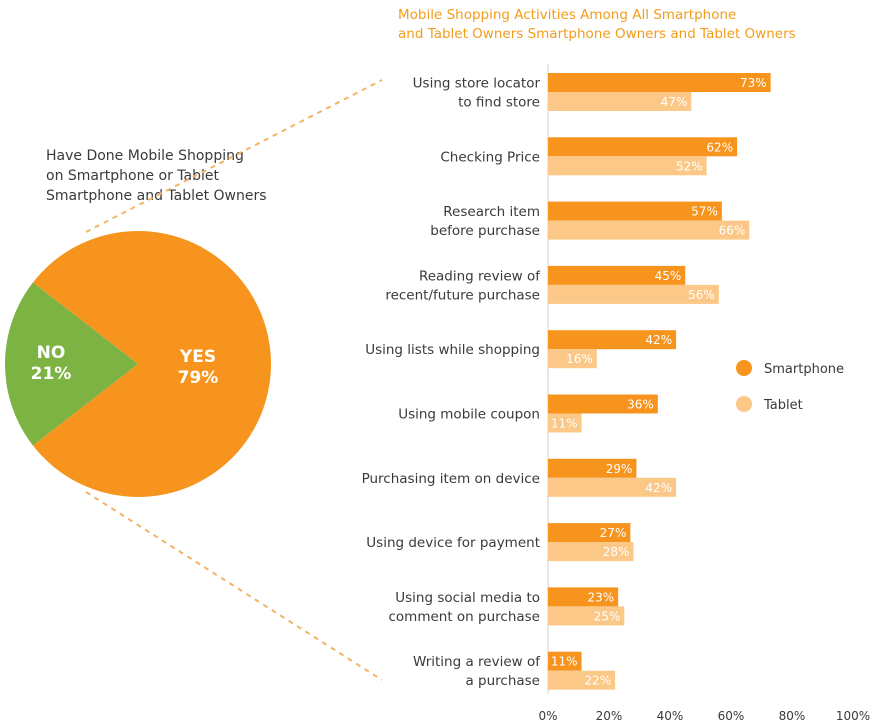 This screenshot has height=727, width=875. What do you see at coordinates (719, 147) in the screenshot?
I see `data-label-smartphone: 62%` at bounding box center [719, 147].